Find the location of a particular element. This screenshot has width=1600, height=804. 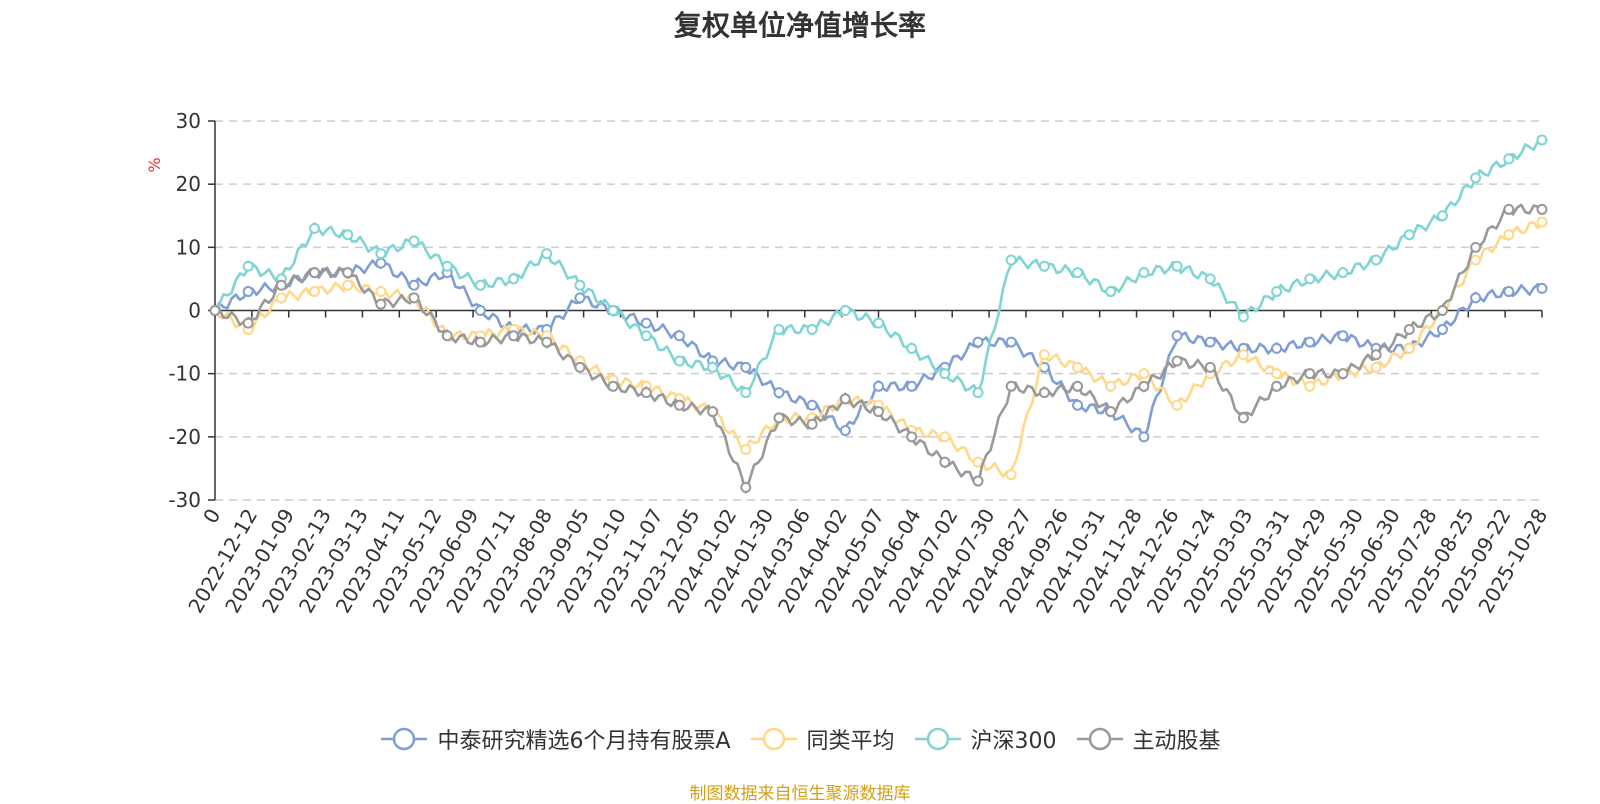

legend-item: 沪深300 is located at coordinates (985, 739).